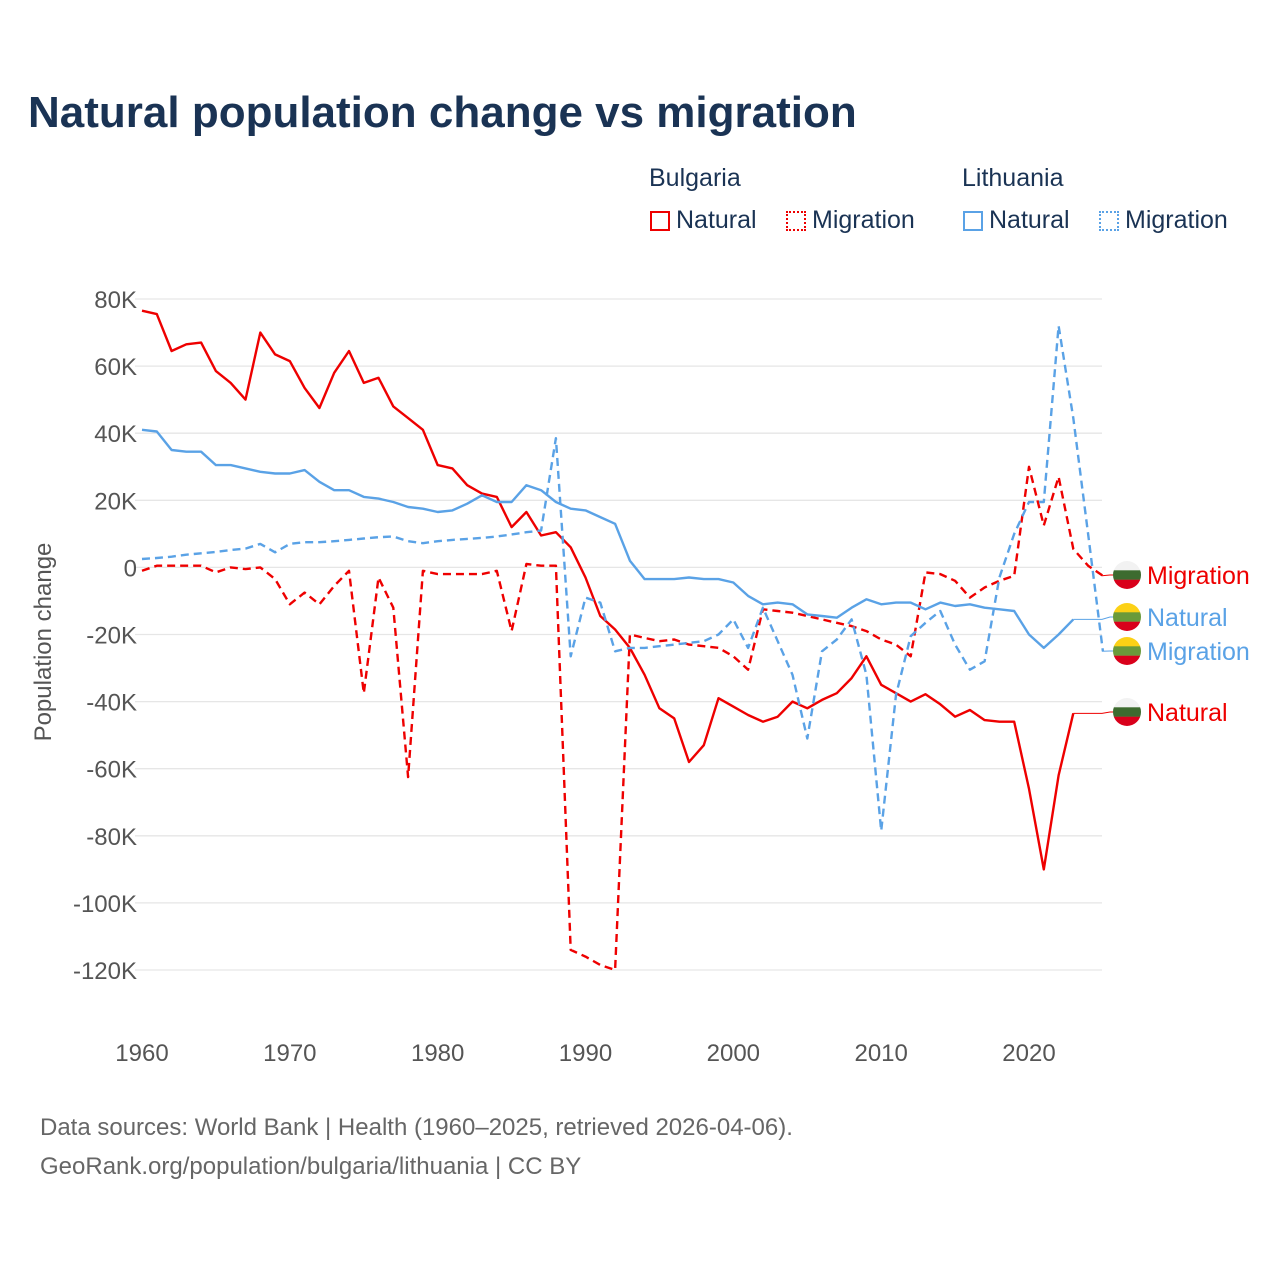 Image resolution: width=1280 pixels, height=1280 pixels. What do you see at coordinates (880, 1053) in the screenshot?
I see `x-tick-label: 2010` at bounding box center [880, 1053].